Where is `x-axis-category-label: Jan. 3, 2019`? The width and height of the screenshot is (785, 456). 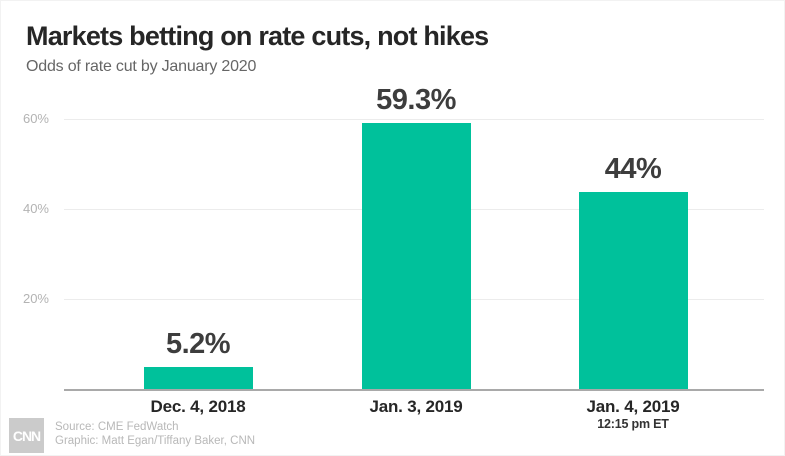
x-axis-category-label: Jan. 3, 2019 is located at coordinates (416, 406).